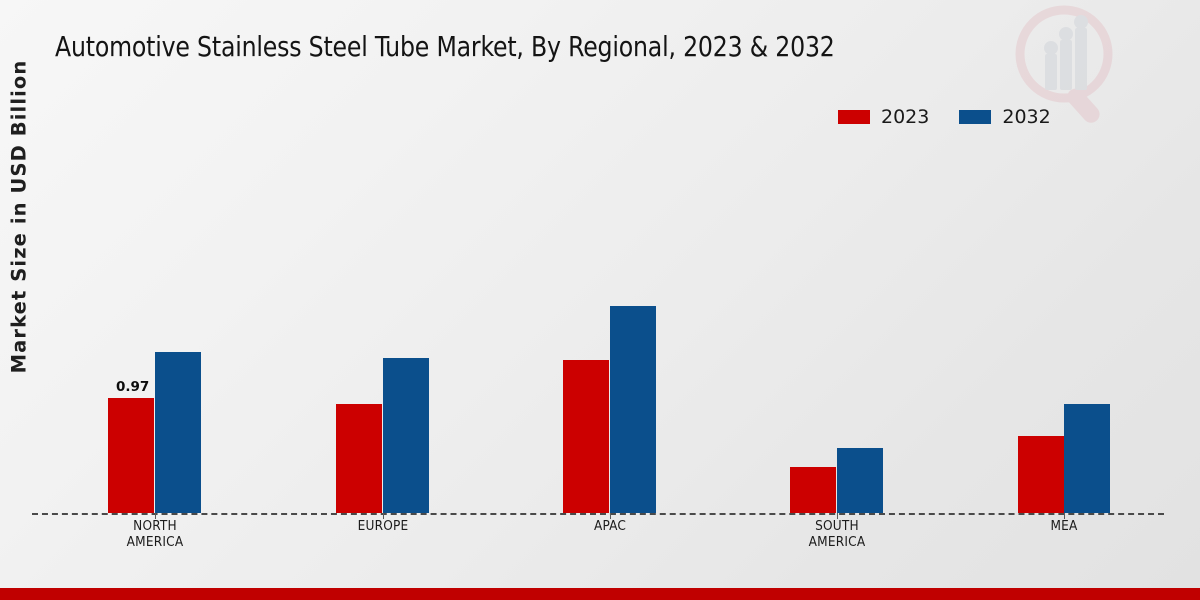  What do you see at coordinates (178, 432) in the screenshot?
I see `bar-2032-north-america` at bounding box center [178, 432].